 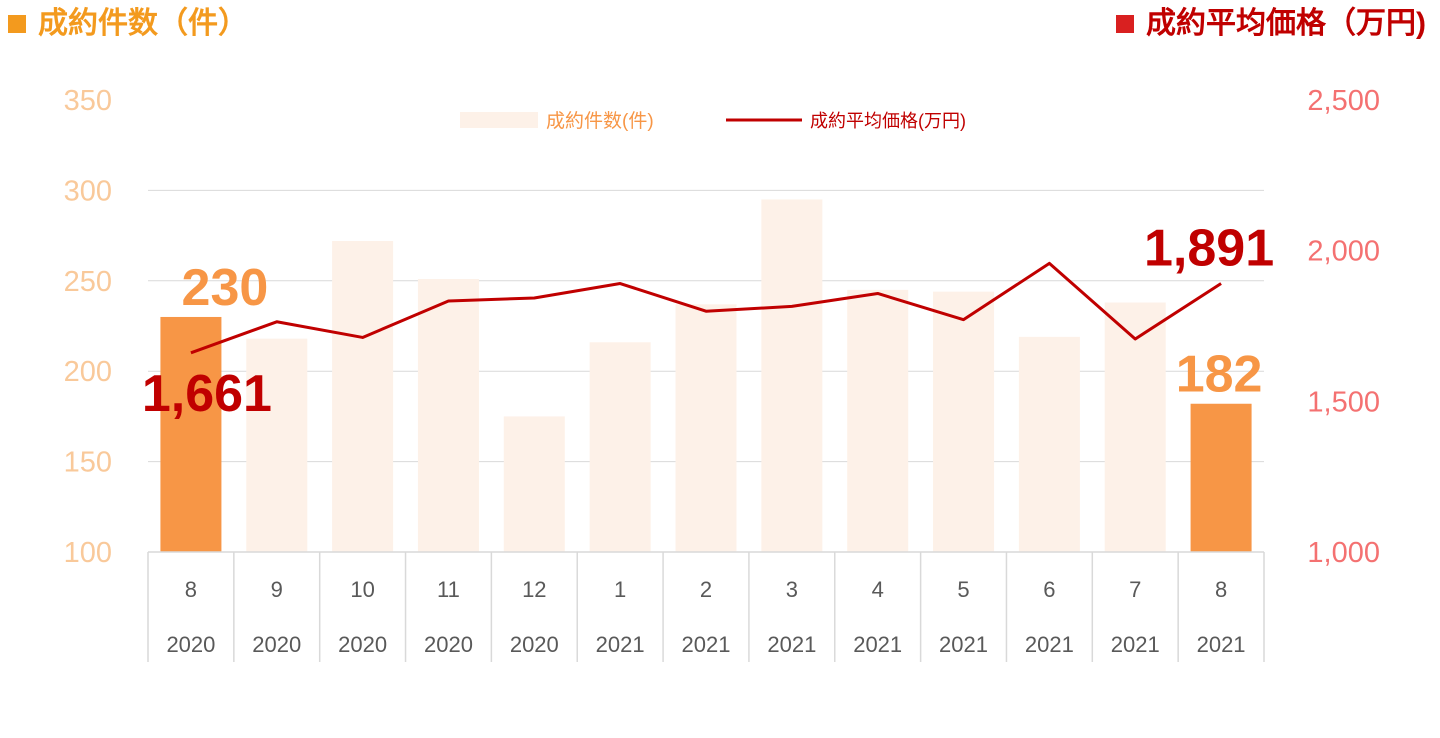 I want to click on left-axis-tick-label: 150, so click(x=88, y=463).